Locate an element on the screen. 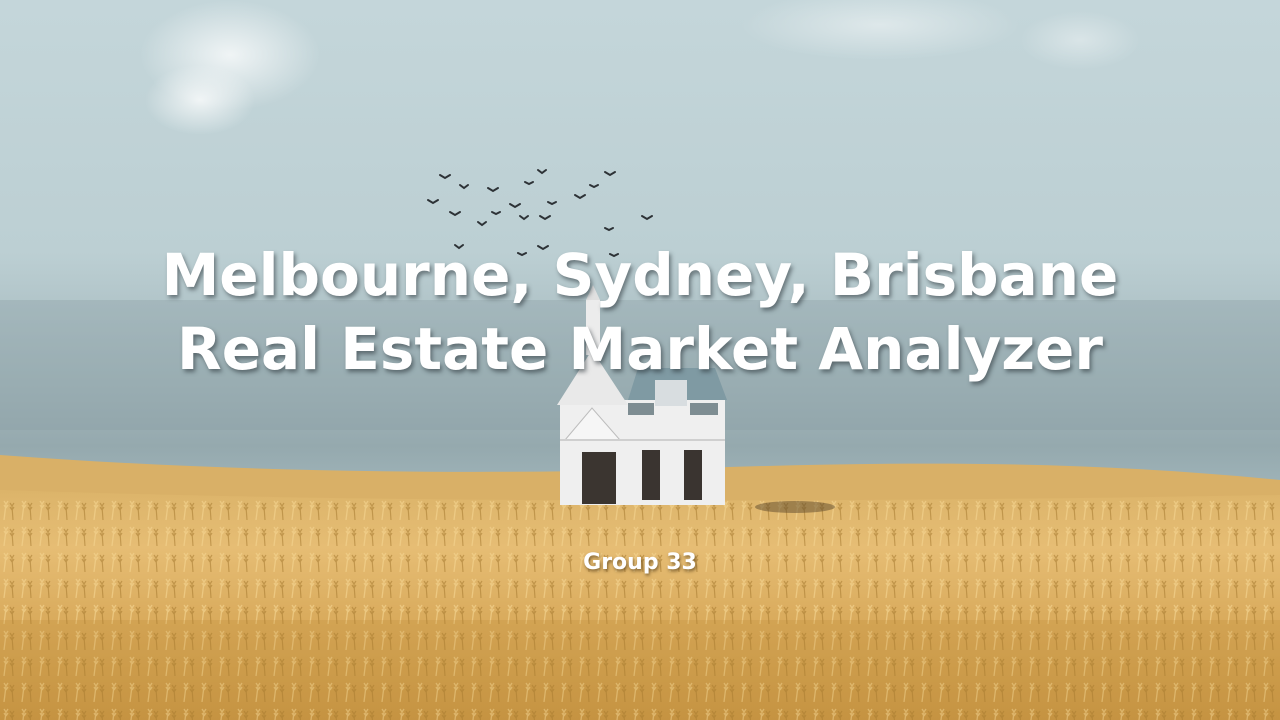 This screenshot has width=1280, height=720. birds-icon is located at coordinates (540, 213).